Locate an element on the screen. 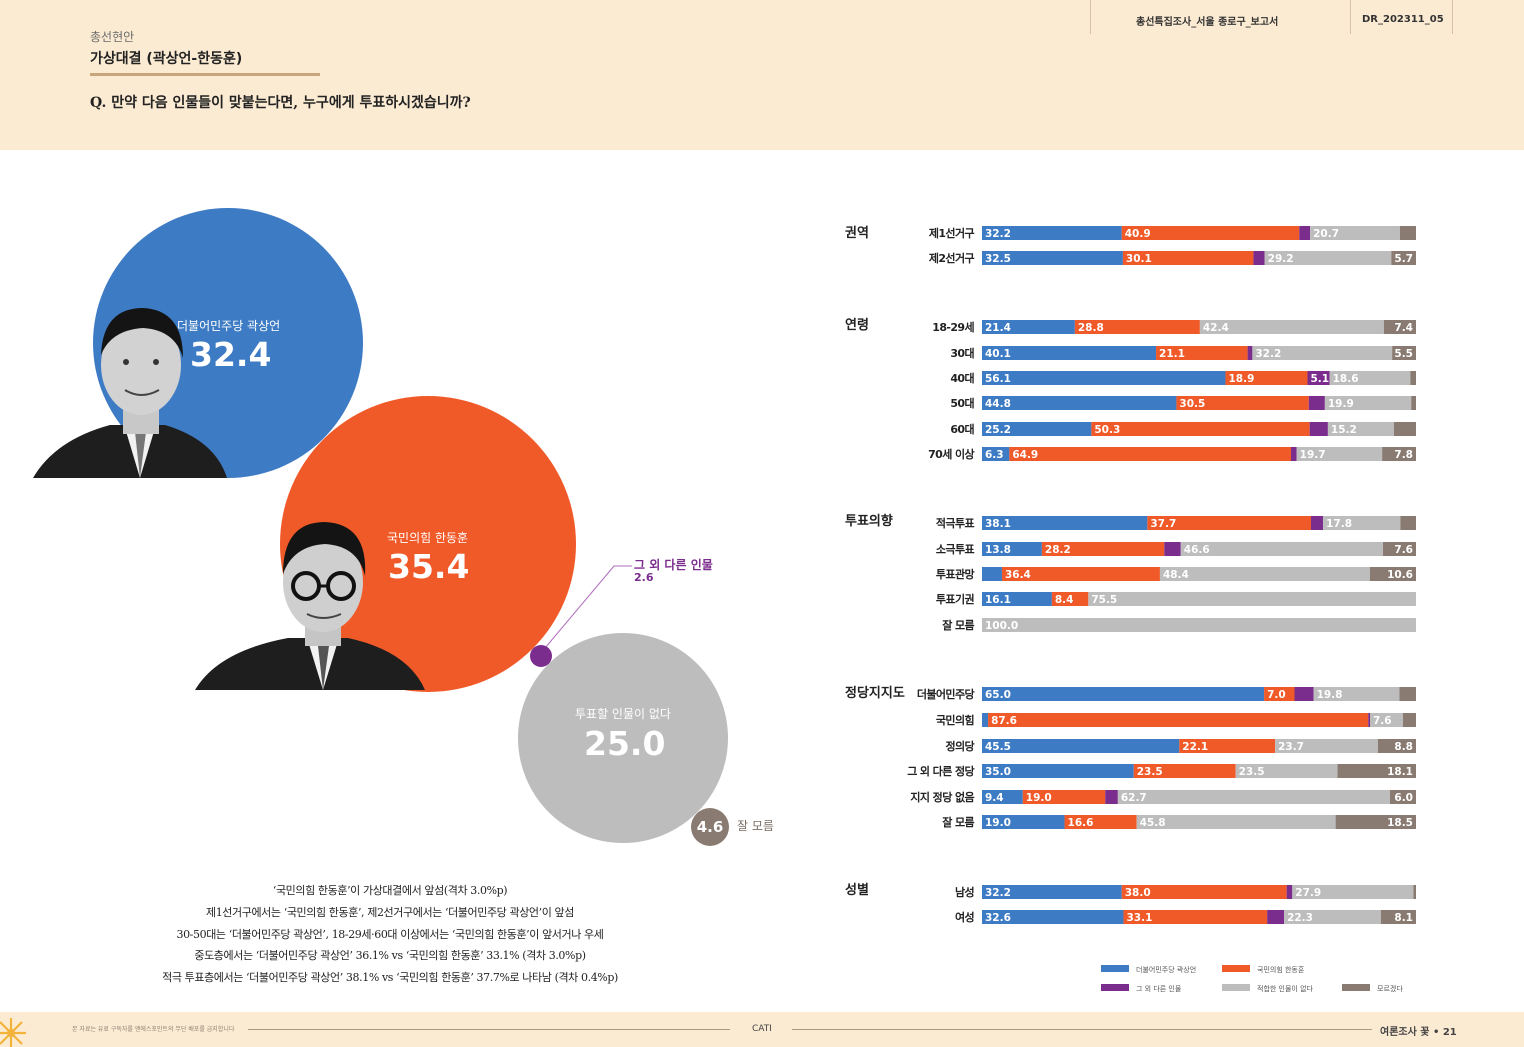  bar-value-label: 5.7 is located at coordinates (1403, 259).